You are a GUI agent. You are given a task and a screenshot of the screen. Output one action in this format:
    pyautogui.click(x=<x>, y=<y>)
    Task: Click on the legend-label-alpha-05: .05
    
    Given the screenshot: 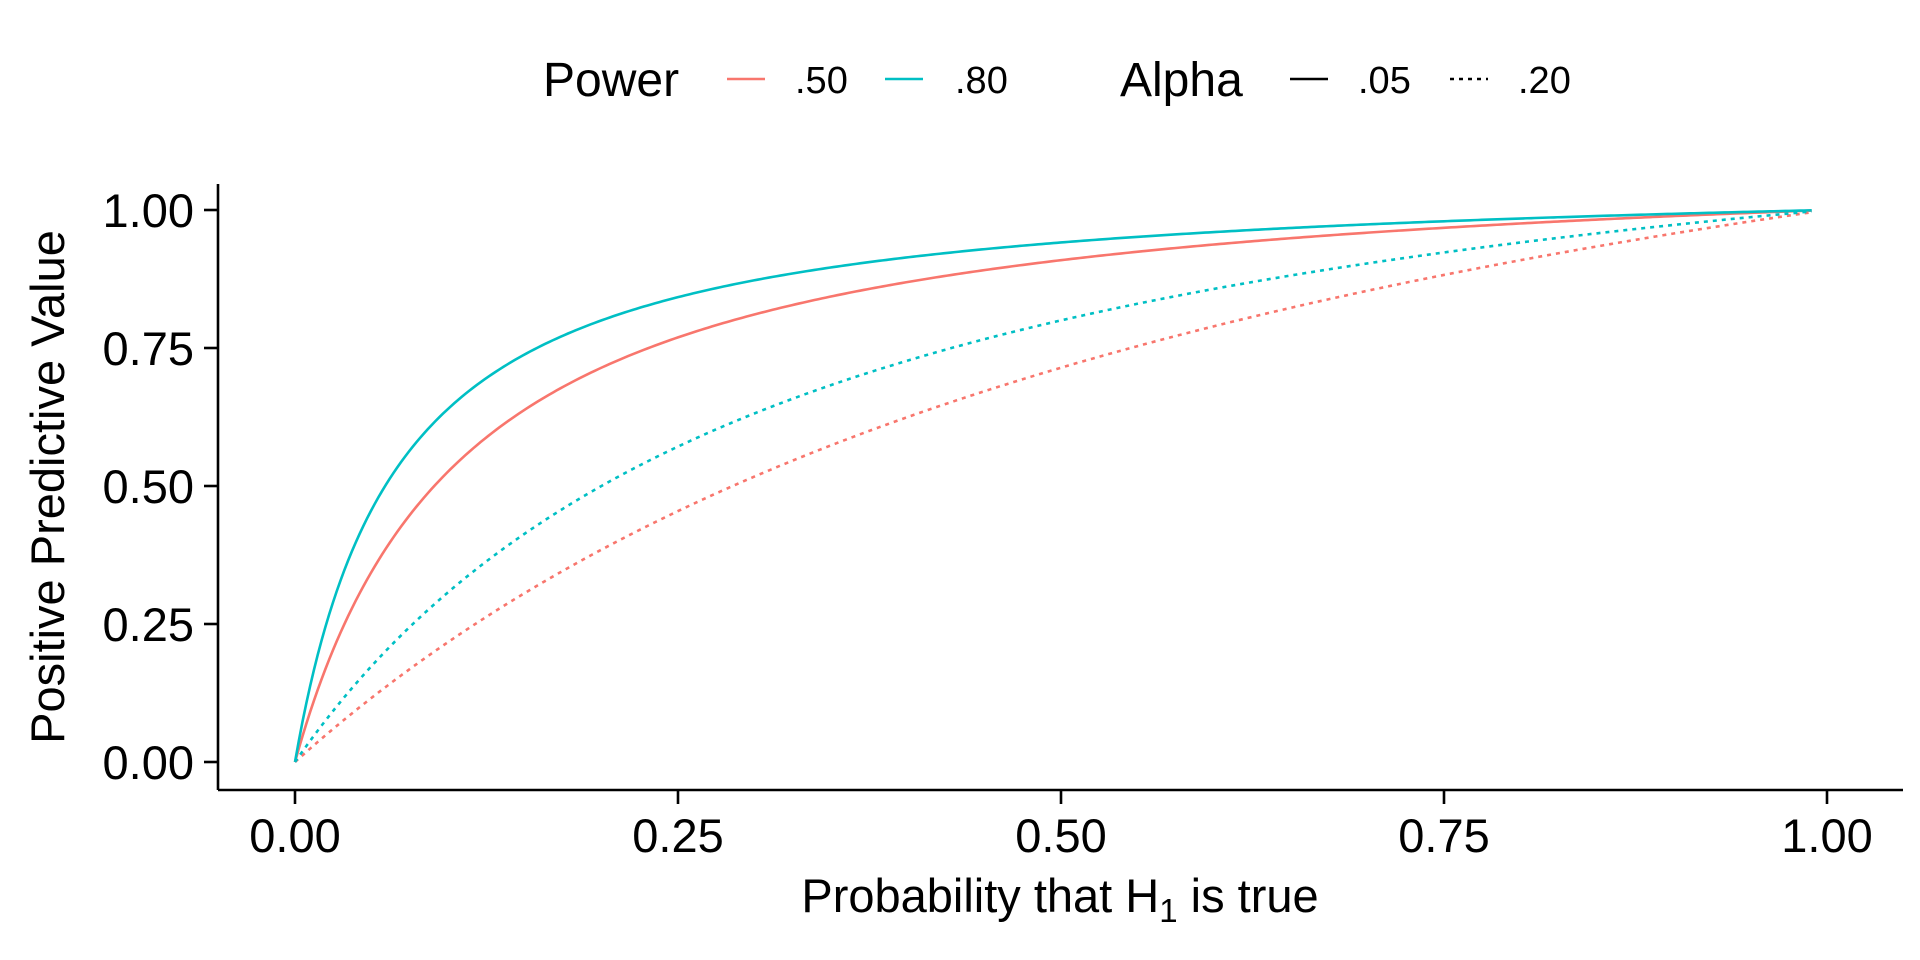 What is the action you would take?
    pyautogui.click(x=1384, y=81)
    